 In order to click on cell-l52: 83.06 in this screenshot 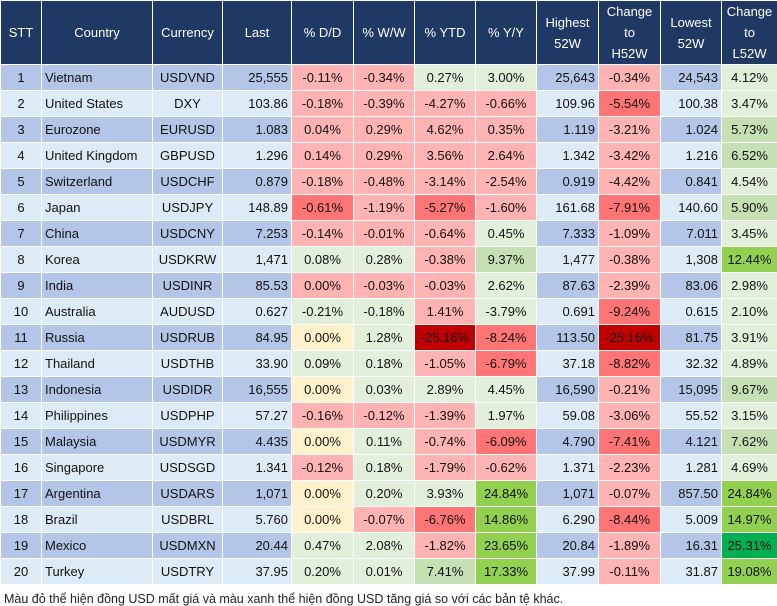, I will do `click(691, 286)`.